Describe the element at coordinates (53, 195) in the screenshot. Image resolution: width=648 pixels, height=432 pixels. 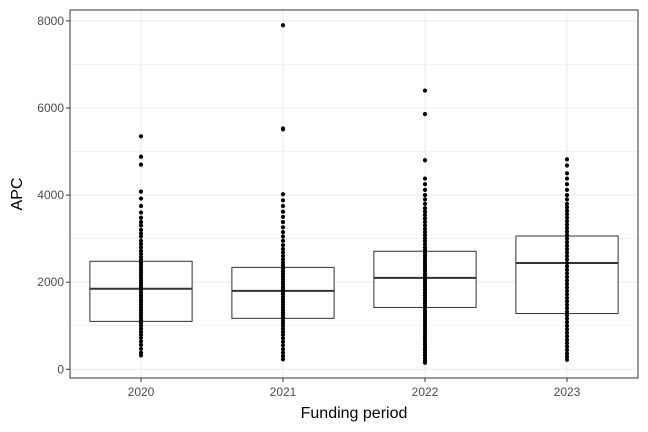
I see `y-axis: 0 2000 4000 6000 8000` at that location.